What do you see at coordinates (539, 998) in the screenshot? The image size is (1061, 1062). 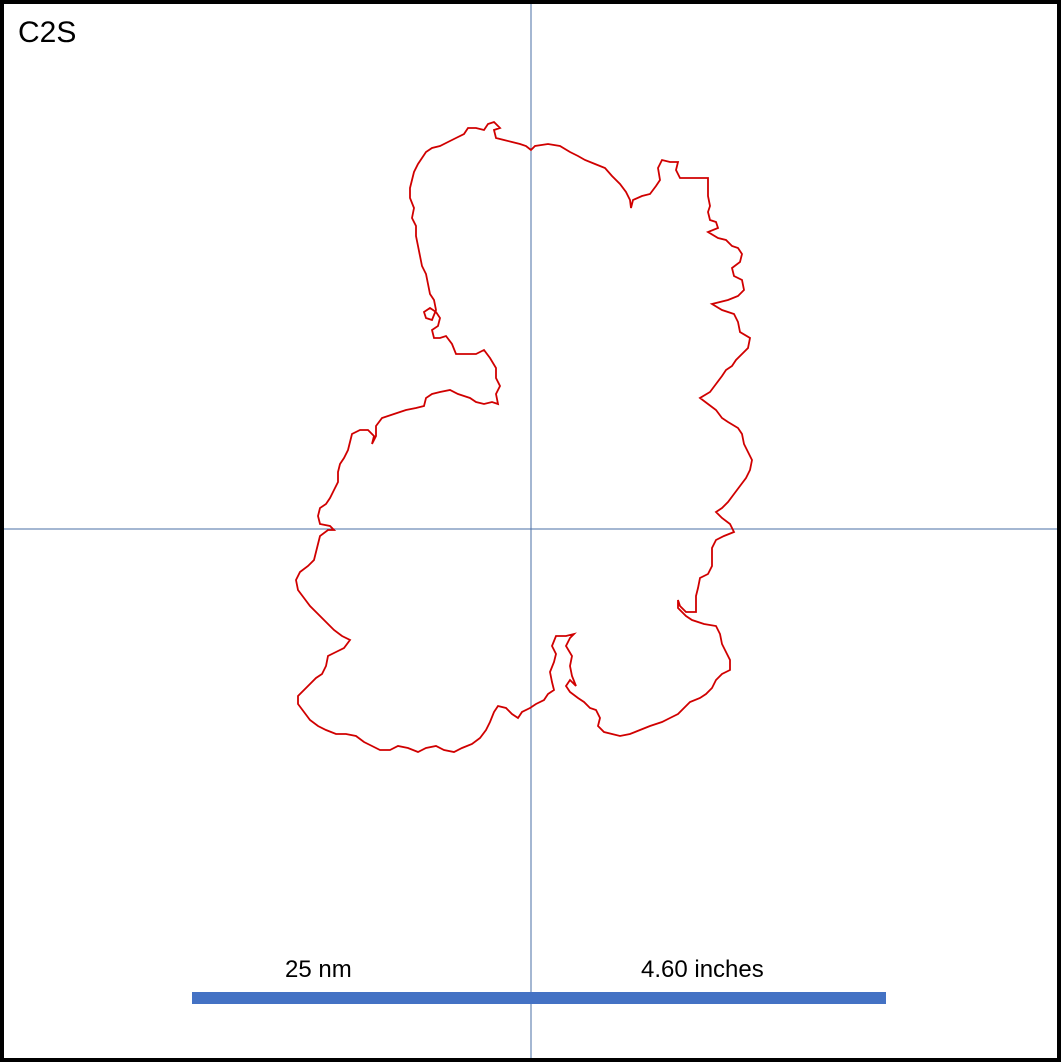 I see `scale-bar` at bounding box center [539, 998].